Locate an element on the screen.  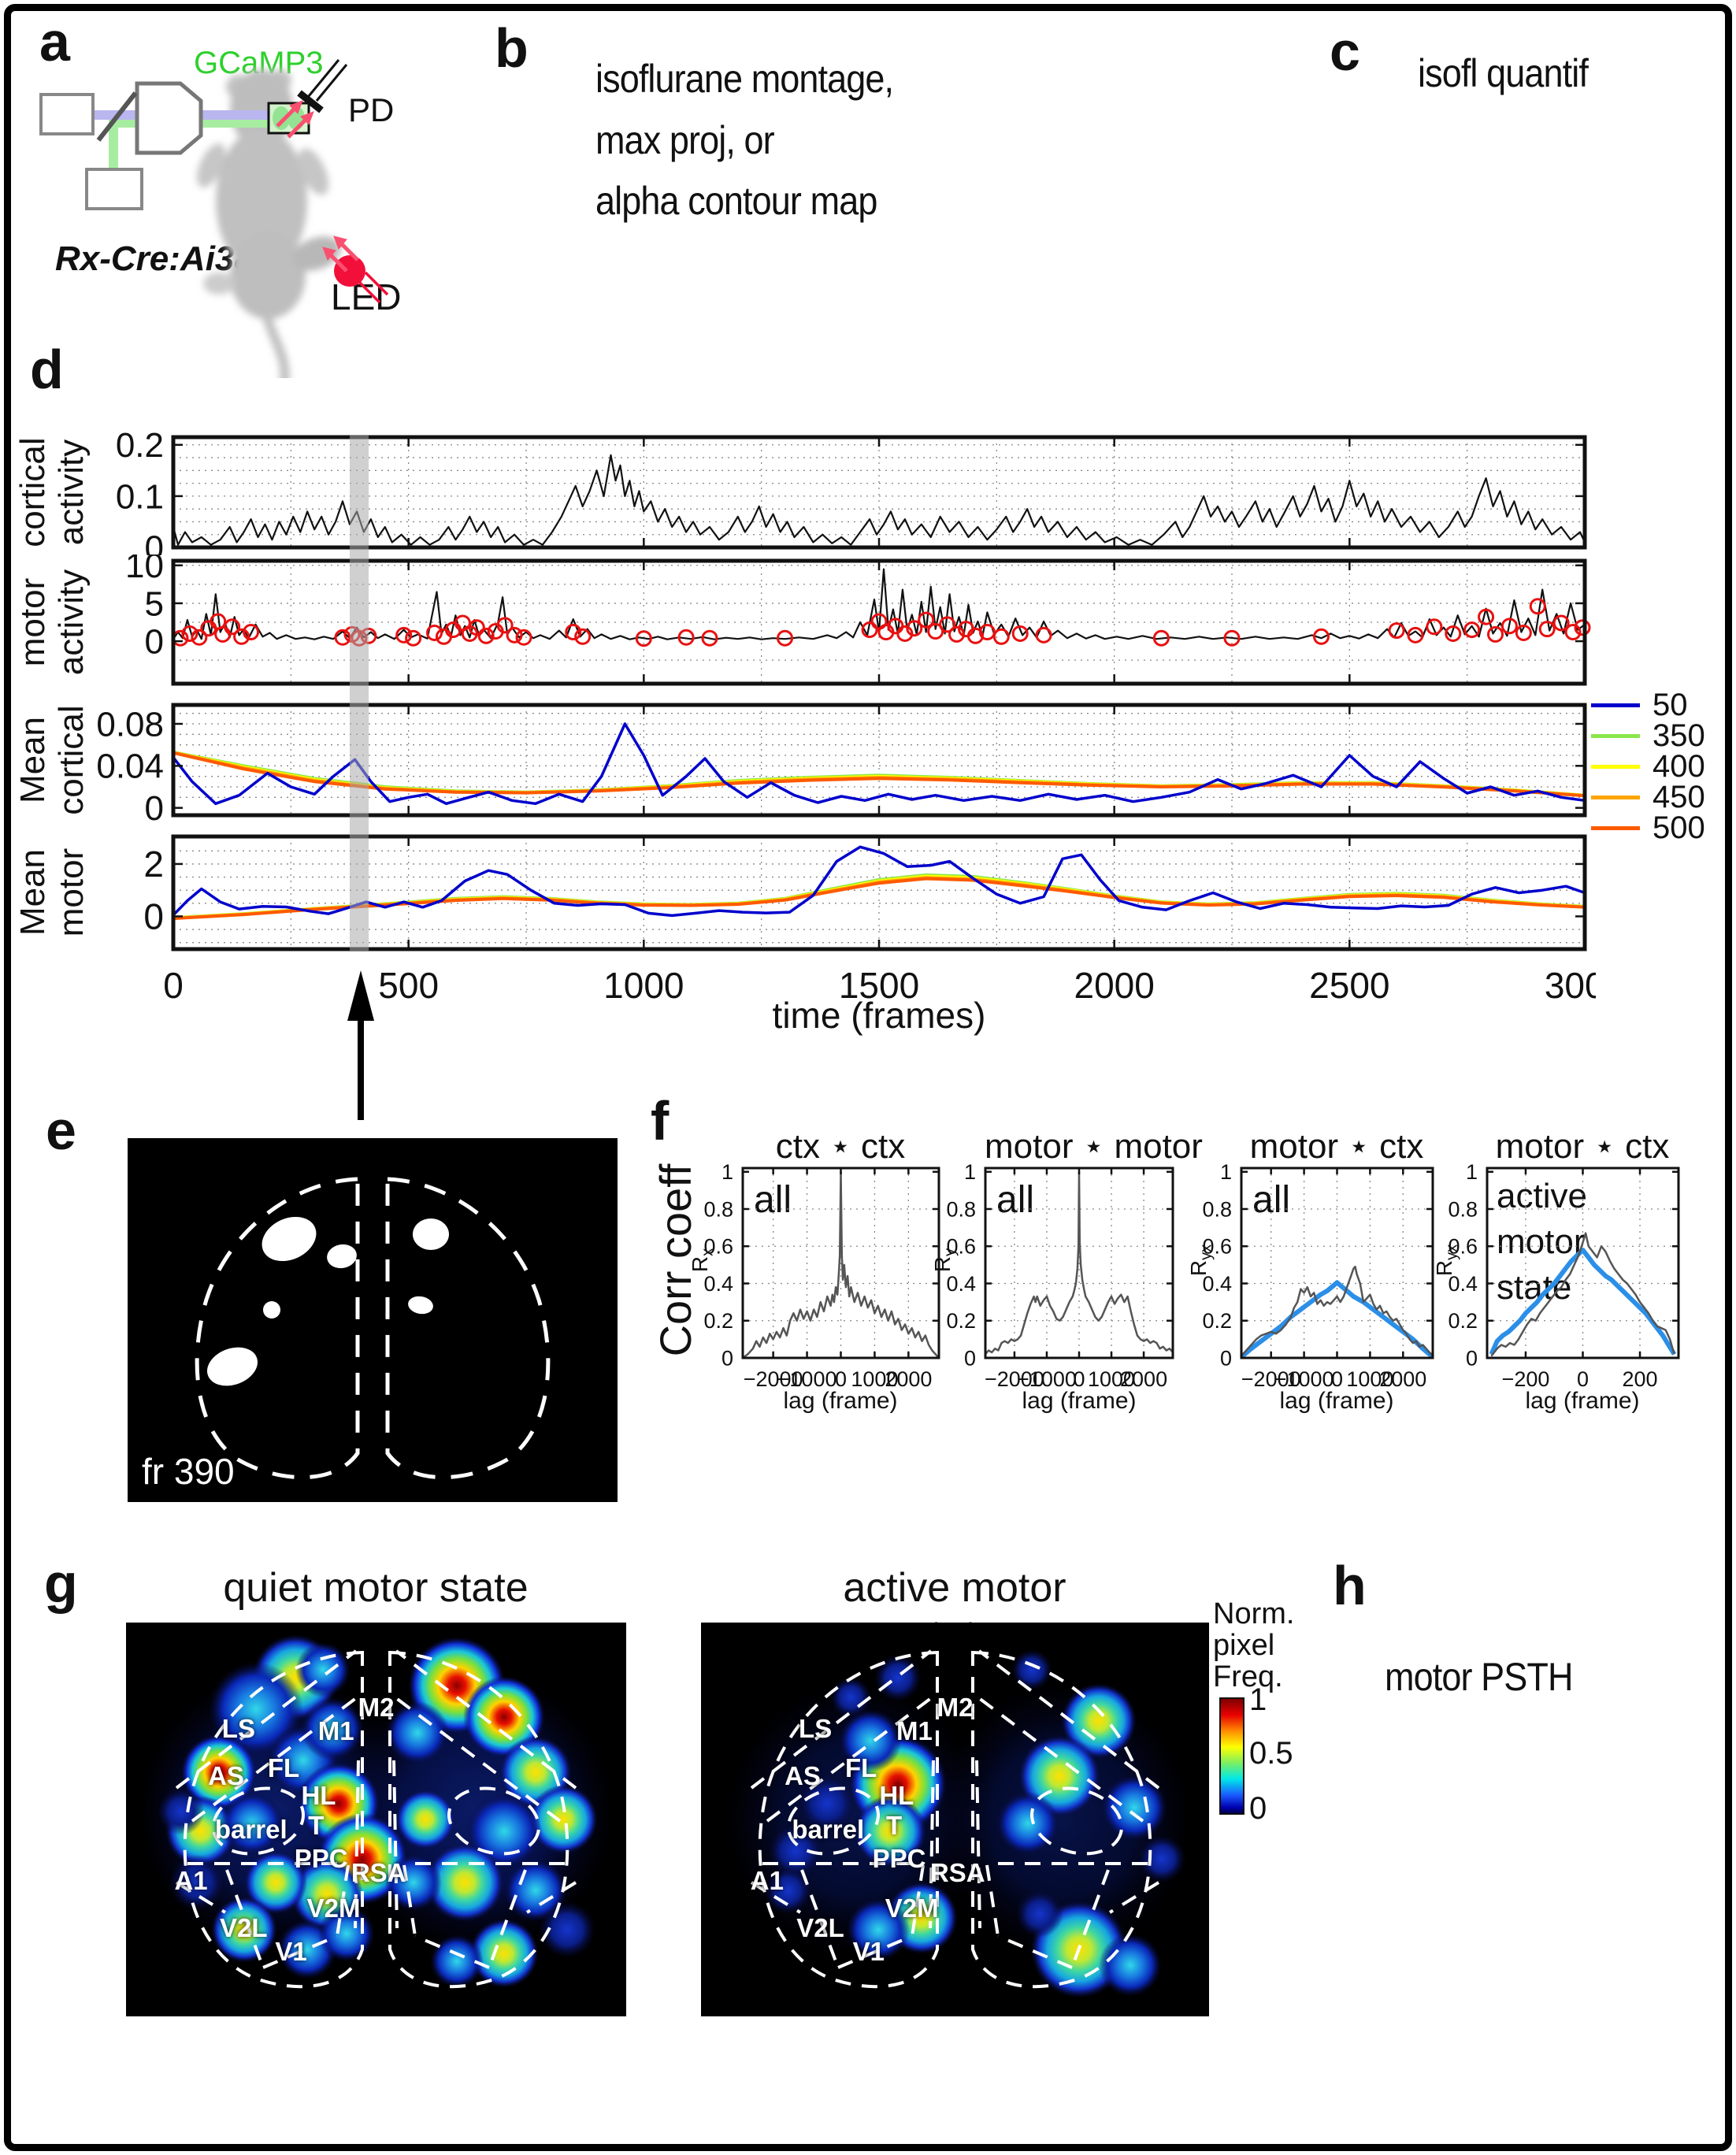
legend-label-50: 50 is located at coordinates (1670, 705).